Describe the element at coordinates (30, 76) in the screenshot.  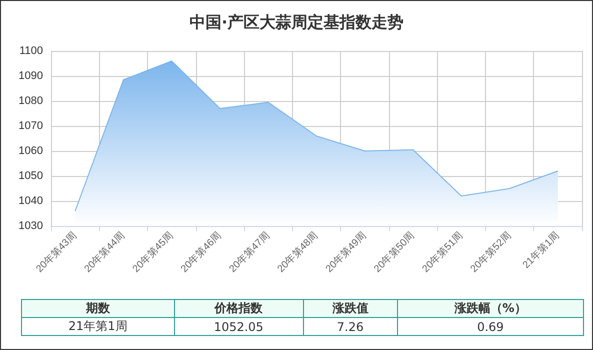
I see `y-tick-label: 1090` at that location.